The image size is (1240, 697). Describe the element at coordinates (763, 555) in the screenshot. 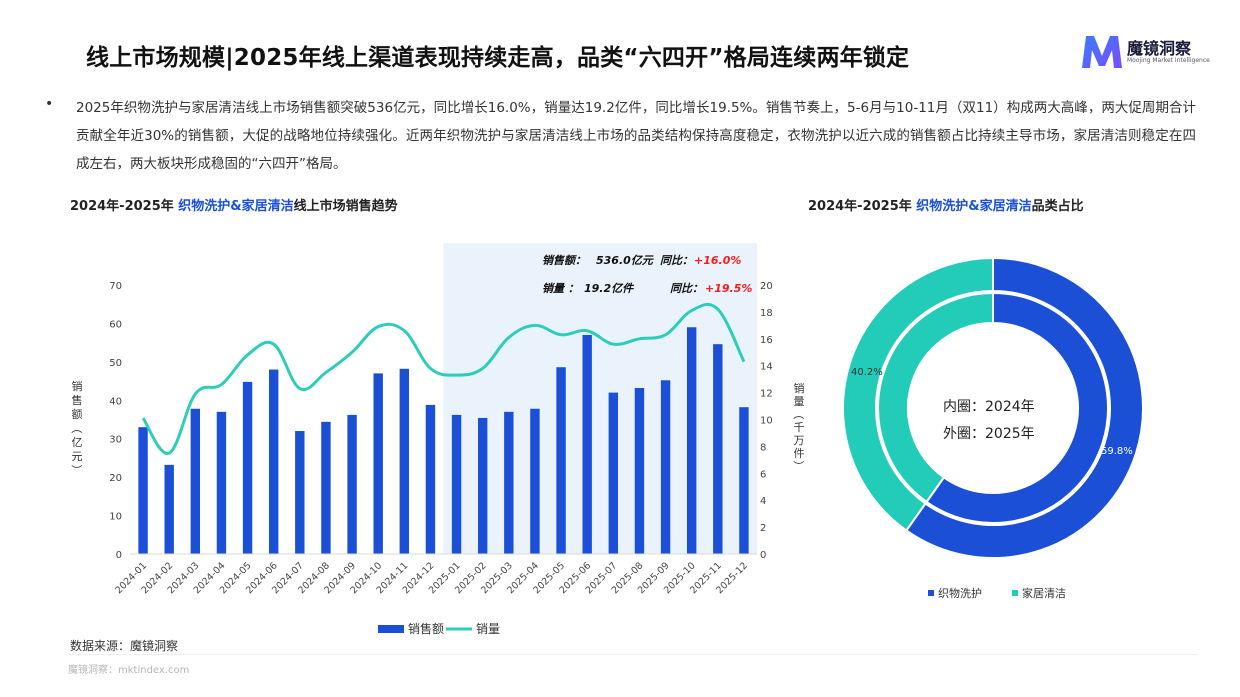

I see `y-right-tick: 0` at that location.